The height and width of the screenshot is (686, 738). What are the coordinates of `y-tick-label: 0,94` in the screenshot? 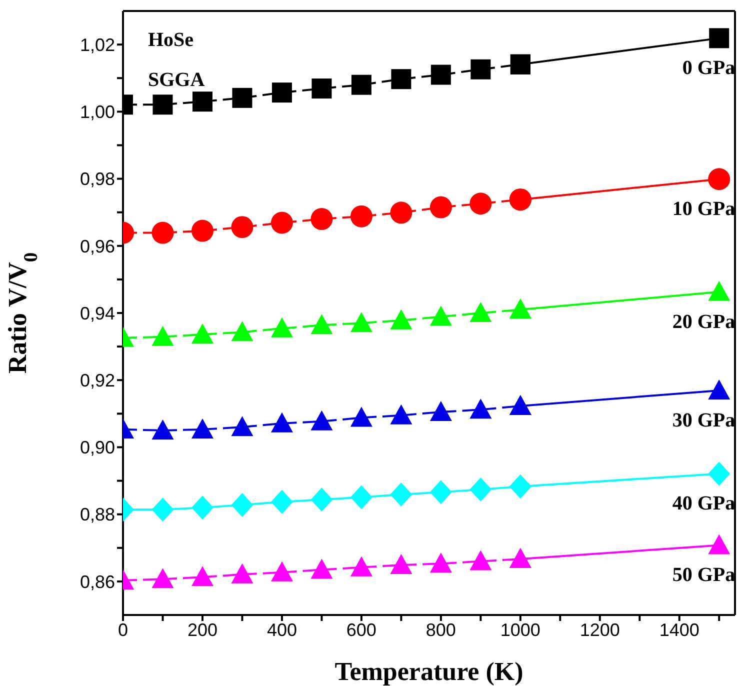 It's located at (97, 313).